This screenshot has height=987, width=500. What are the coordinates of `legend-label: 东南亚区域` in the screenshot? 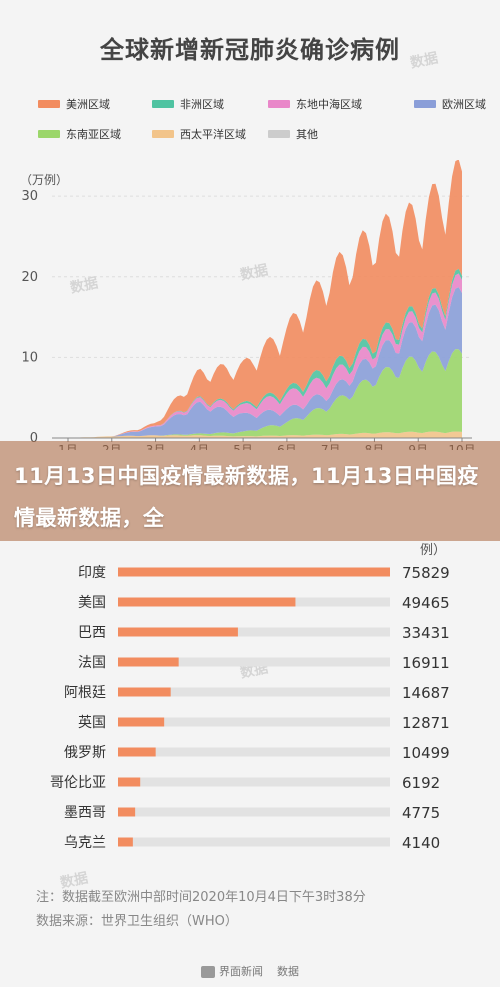 It's located at (93, 134).